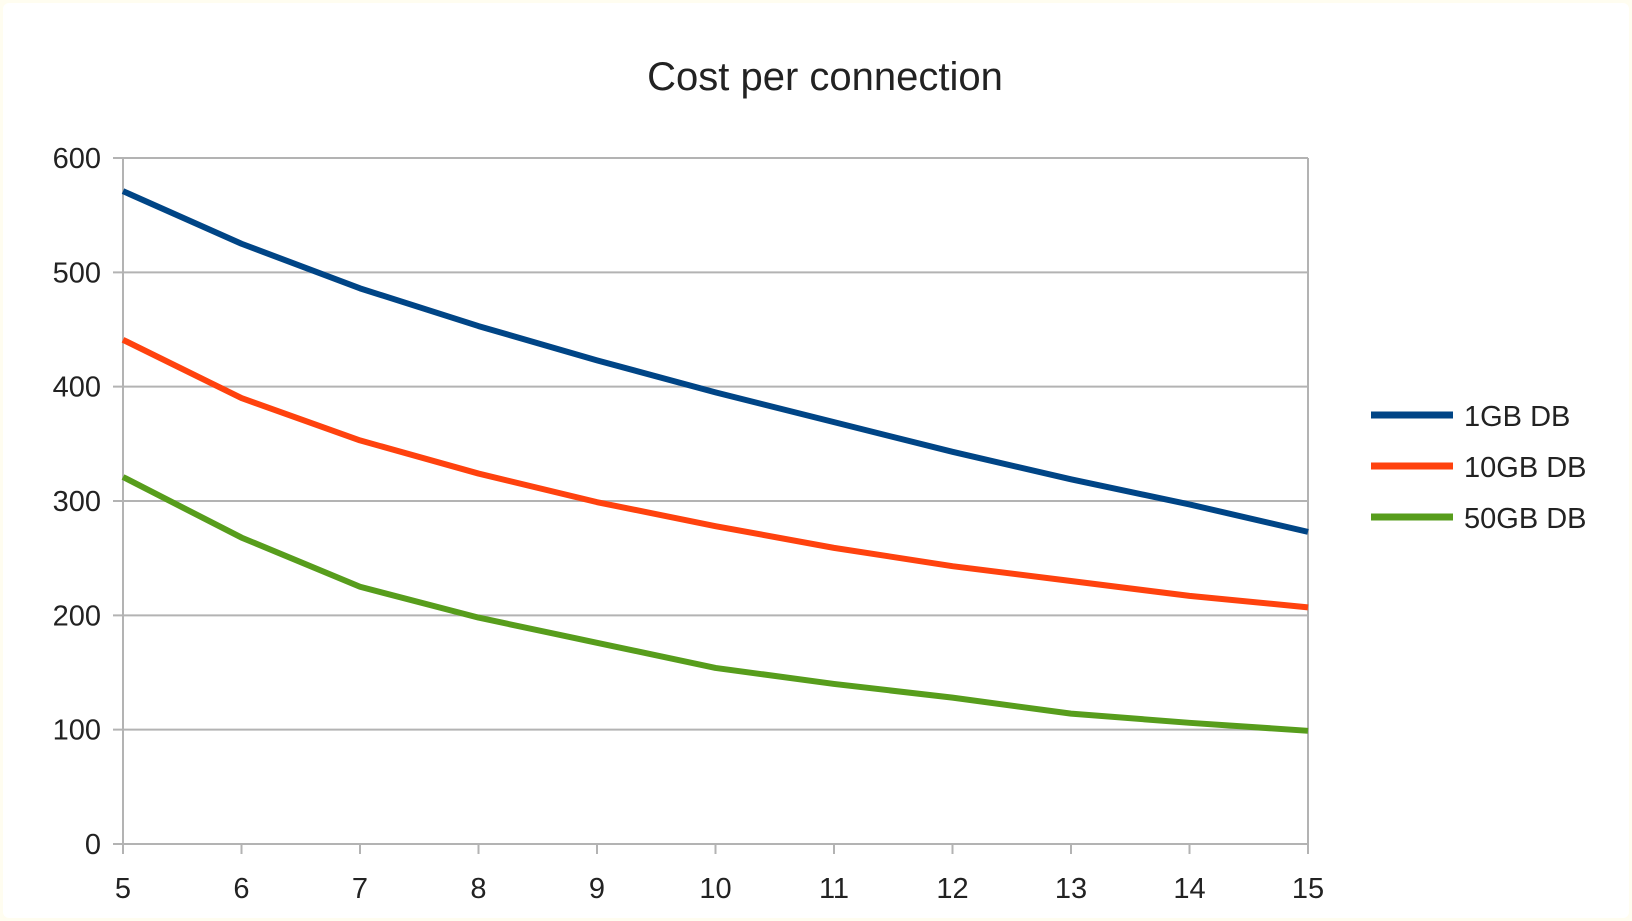  What do you see at coordinates (123, 889) in the screenshot?
I see `x-tick-label-5: 5` at bounding box center [123, 889].